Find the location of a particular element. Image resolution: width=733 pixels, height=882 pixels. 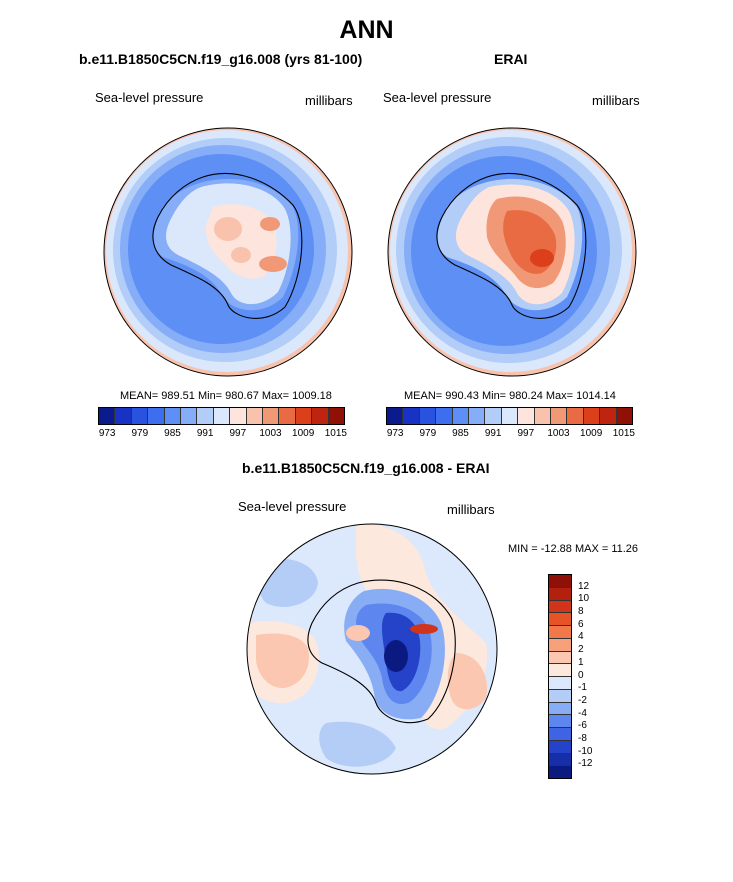

map-pos-peninsula is located at coordinates (358, 633).